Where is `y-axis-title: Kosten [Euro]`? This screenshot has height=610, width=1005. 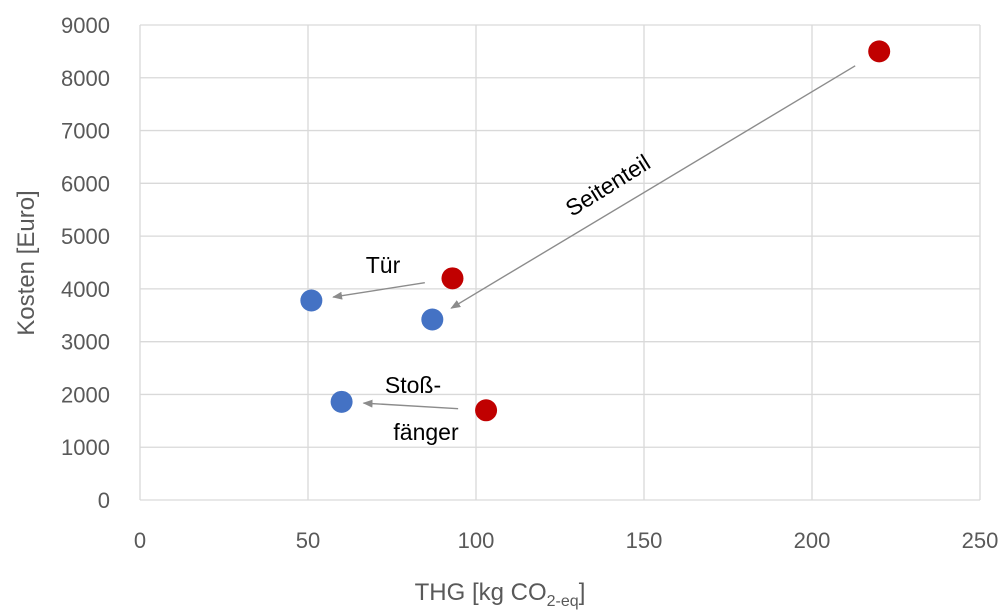 y-axis-title: Kosten [Euro] is located at coordinates (26, 262).